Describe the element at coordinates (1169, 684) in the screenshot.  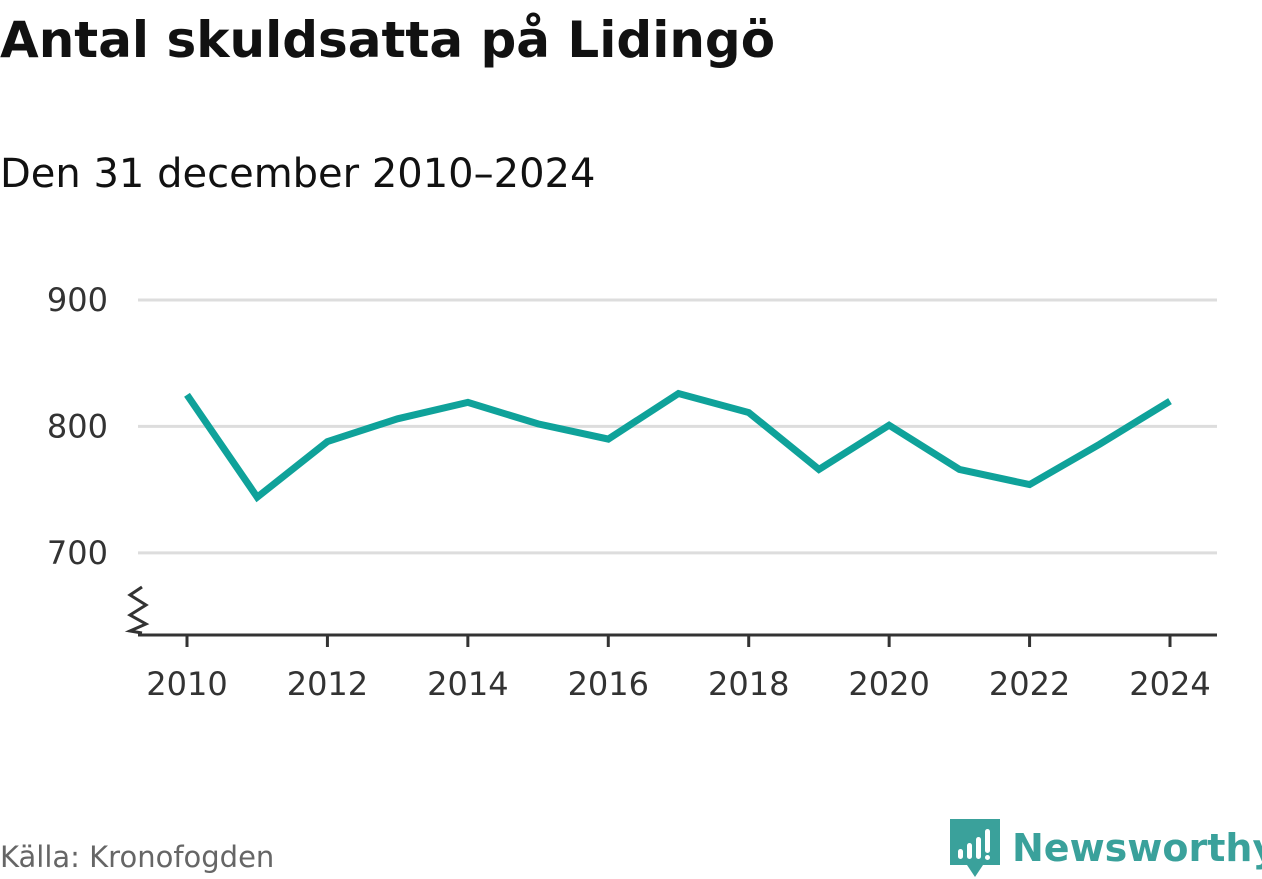
I see `x-tick-label-2024: 2024` at that location.